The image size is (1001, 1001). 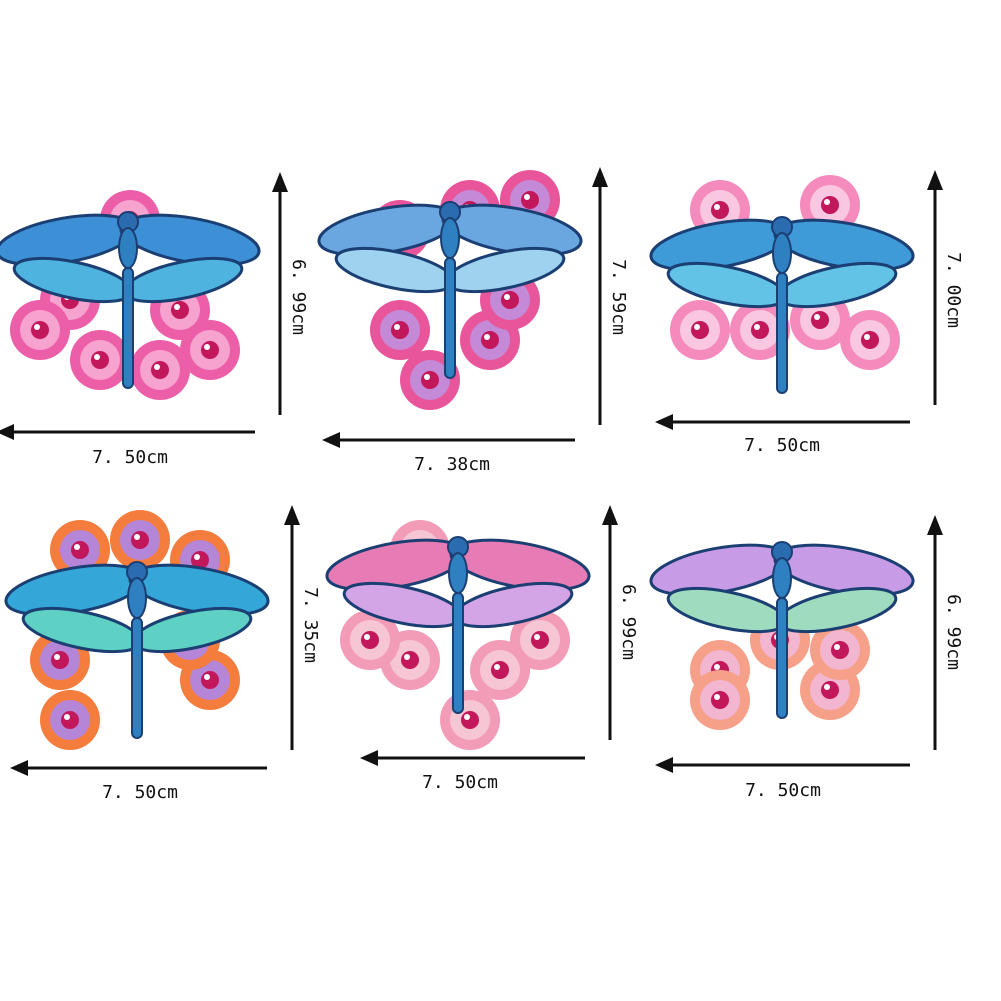 What do you see at coordinates (452, 464) in the screenshot?
I see `width-label: 7. 38cm` at bounding box center [452, 464].